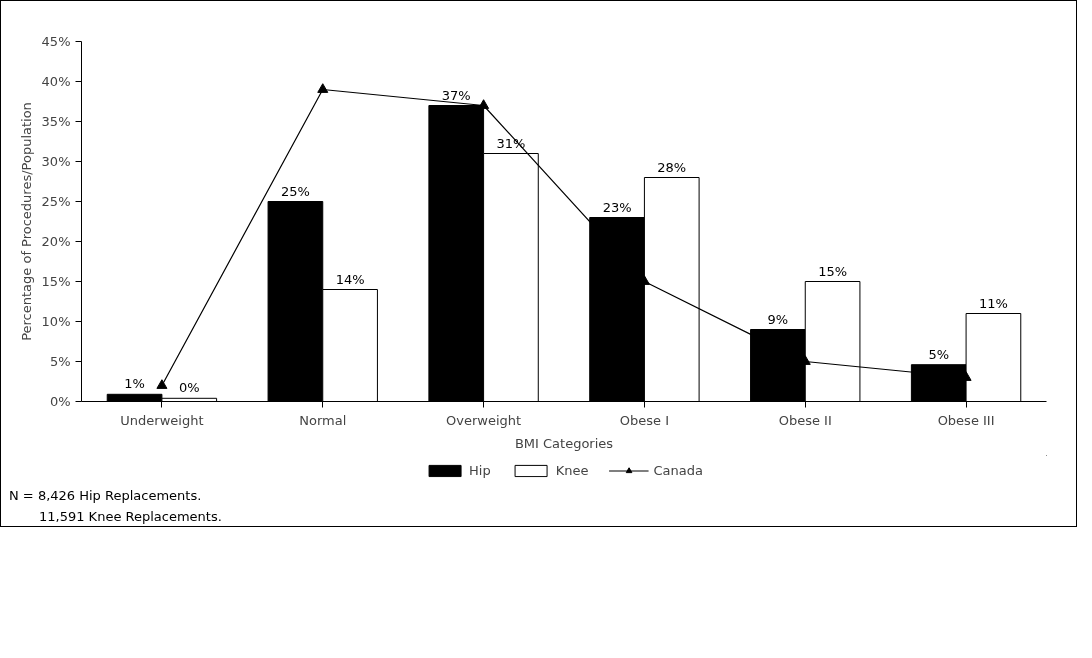  What do you see at coordinates (130, 516) in the screenshot?
I see `text: 11,591 Knee Replacements.` at bounding box center [130, 516].